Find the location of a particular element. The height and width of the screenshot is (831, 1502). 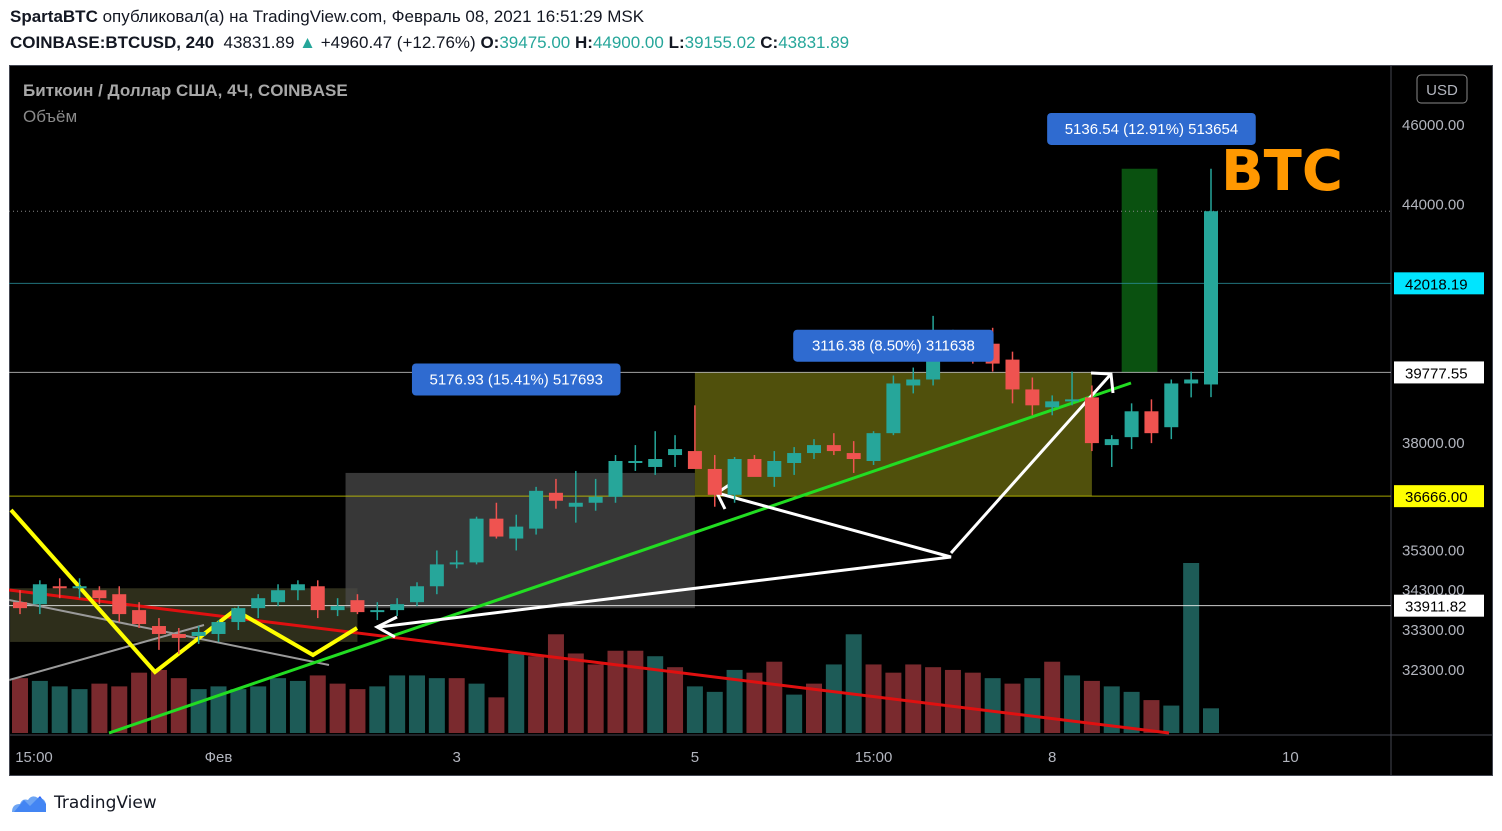

price-level-label: 33911.82 is located at coordinates (1435, 607).